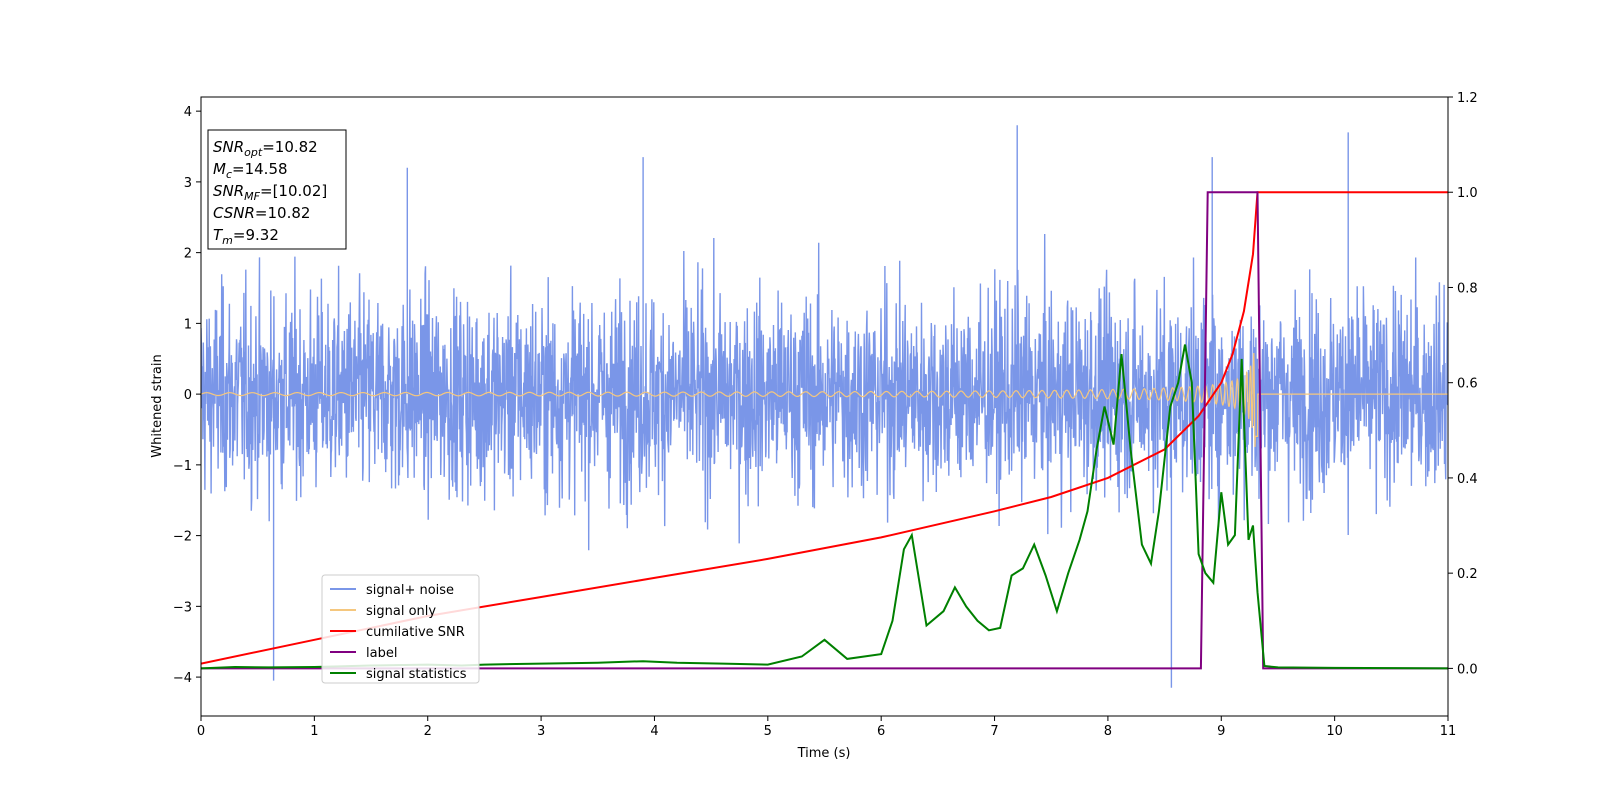  What do you see at coordinates (256, 235) in the screenshot?
I see `annotation-value: =9.32` at bounding box center [256, 235].